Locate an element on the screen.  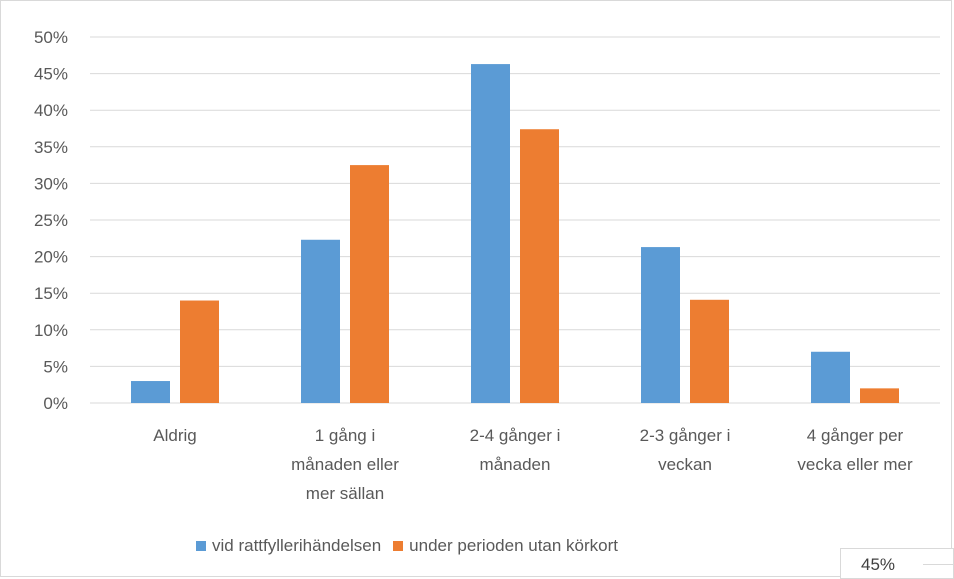
y-tick-label: 0% is located at coordinates (55, 403).